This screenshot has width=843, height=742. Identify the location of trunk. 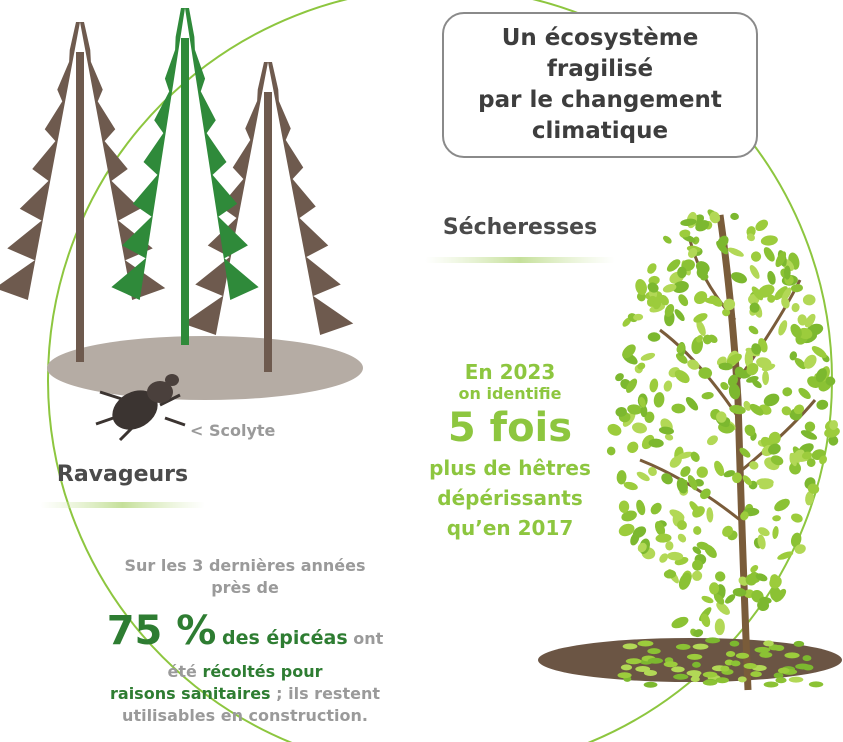
(80, 207).